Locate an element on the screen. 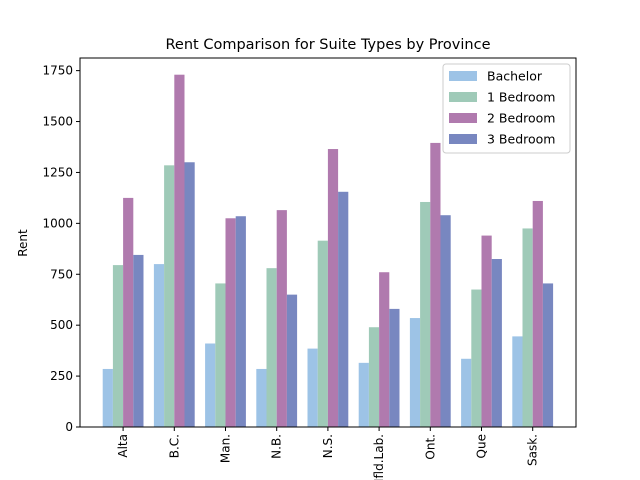  bar-2-bedroom-n-b- is located at coordinates (281, 318).